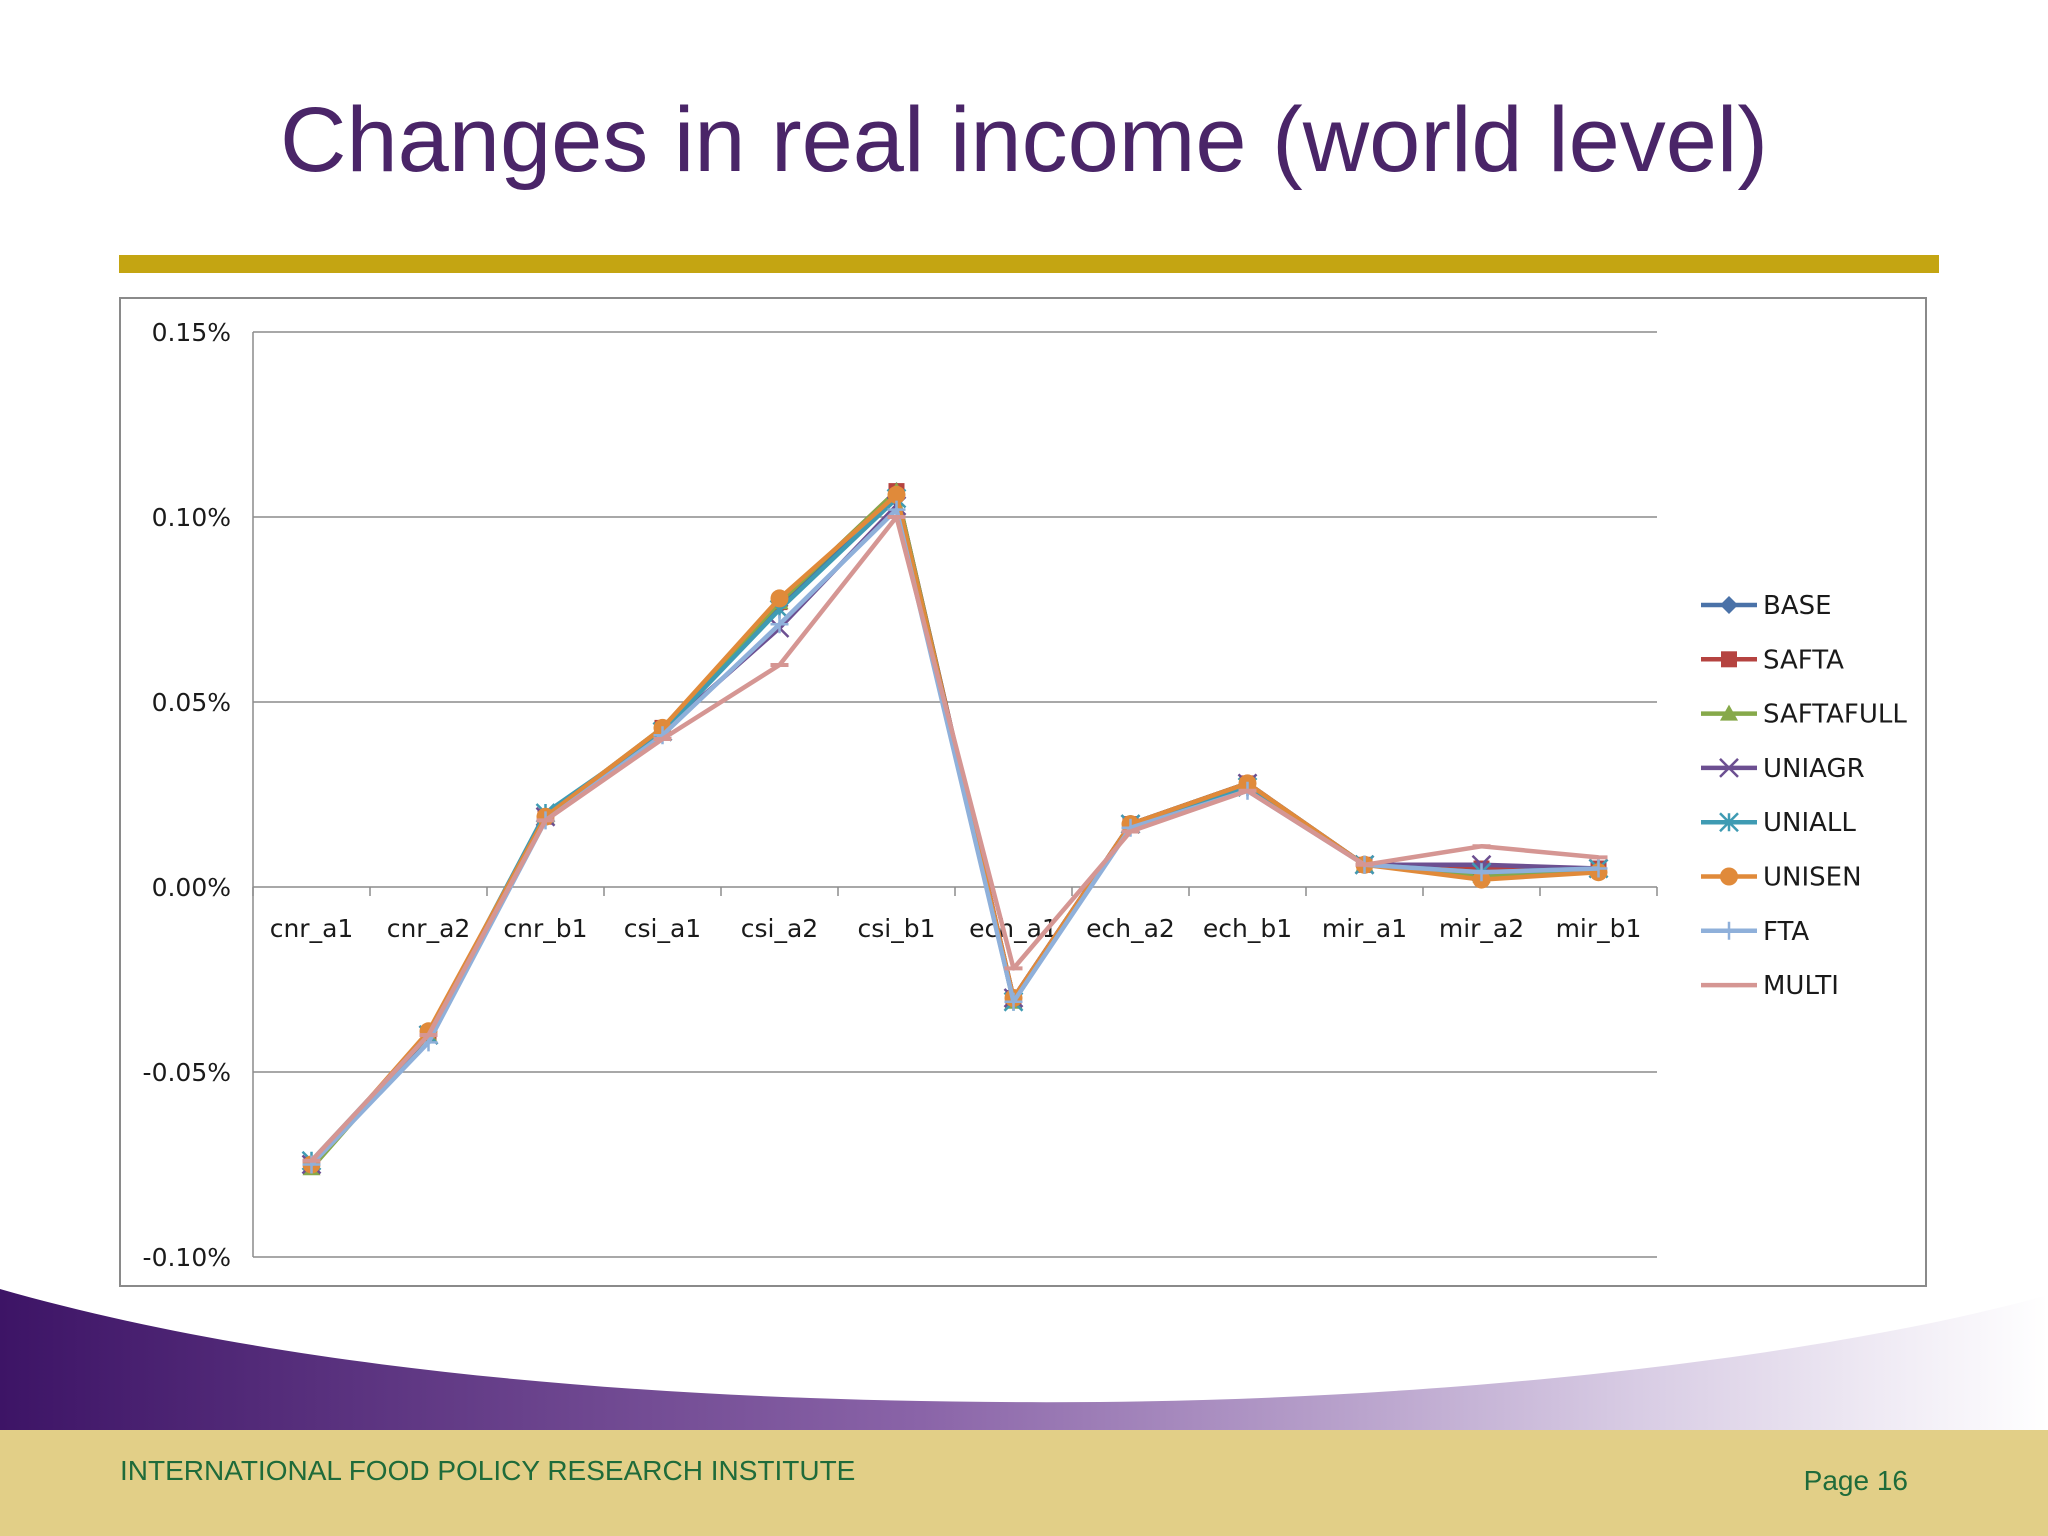  What do you see at coordinates (1835, 715) in the screenshot?
I see `legend-label-saftafull: SAFTAFULL` at bounding box center [1835, 715].